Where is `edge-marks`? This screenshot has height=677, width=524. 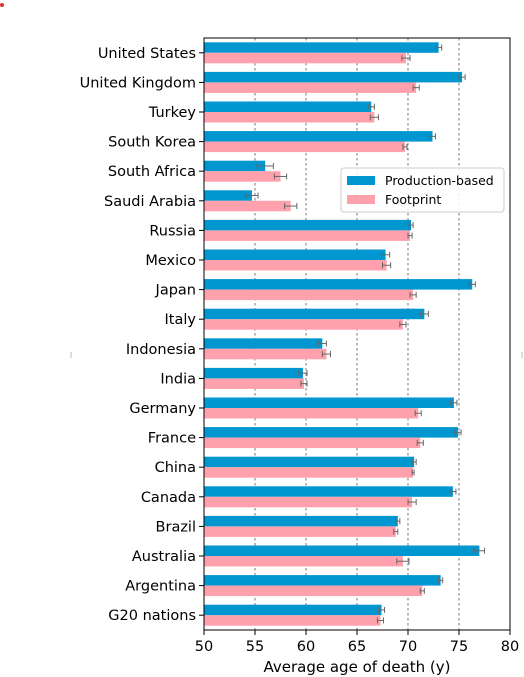
edge-marks is located at coordinates (296, 355).